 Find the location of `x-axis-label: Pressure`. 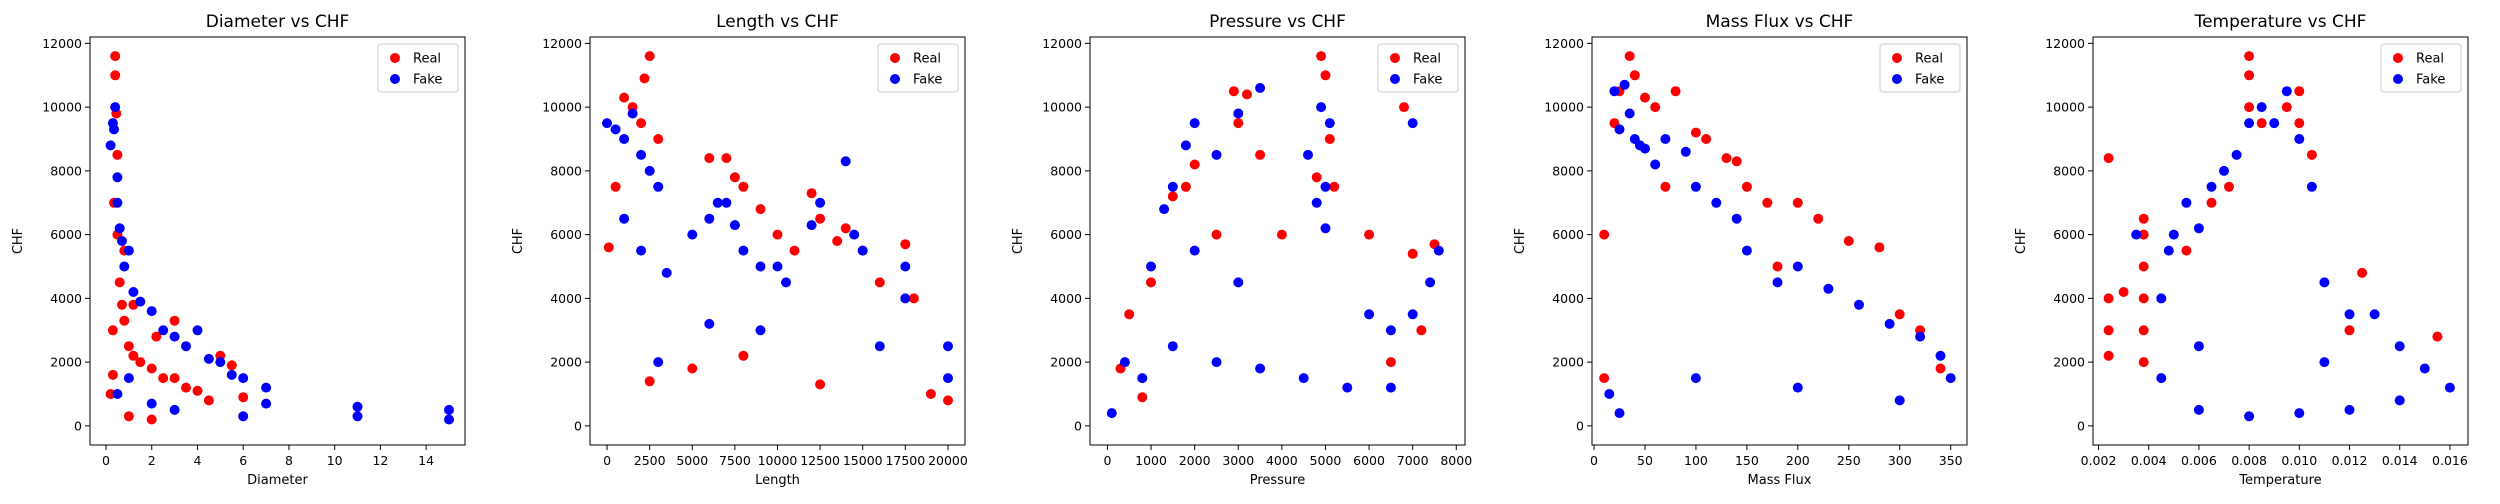

x-axis-label: Pressure is located at coordinates (1278, 480).